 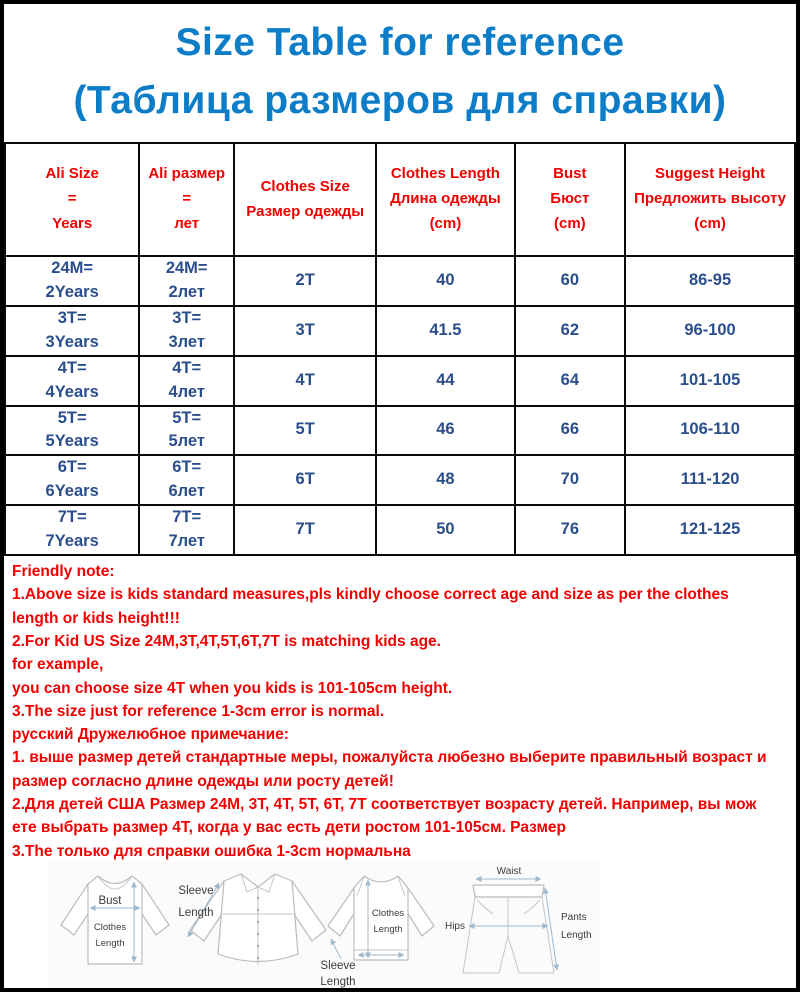 What do you see at coordinates (305, 281) in the screenshot?
I see `cell-clothes-size: 2T` at bounding box center [305, 281].